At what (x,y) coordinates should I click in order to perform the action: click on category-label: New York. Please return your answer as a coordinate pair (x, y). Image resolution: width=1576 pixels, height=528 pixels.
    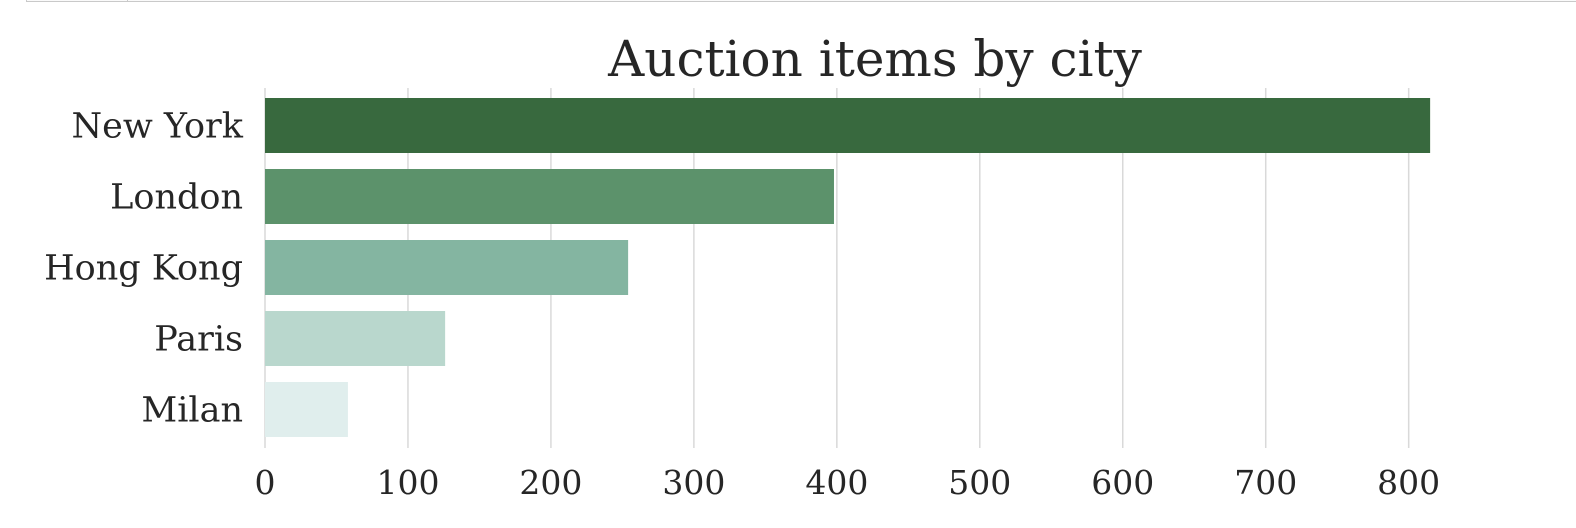
    Looking at the image, I should click on (158, 127).